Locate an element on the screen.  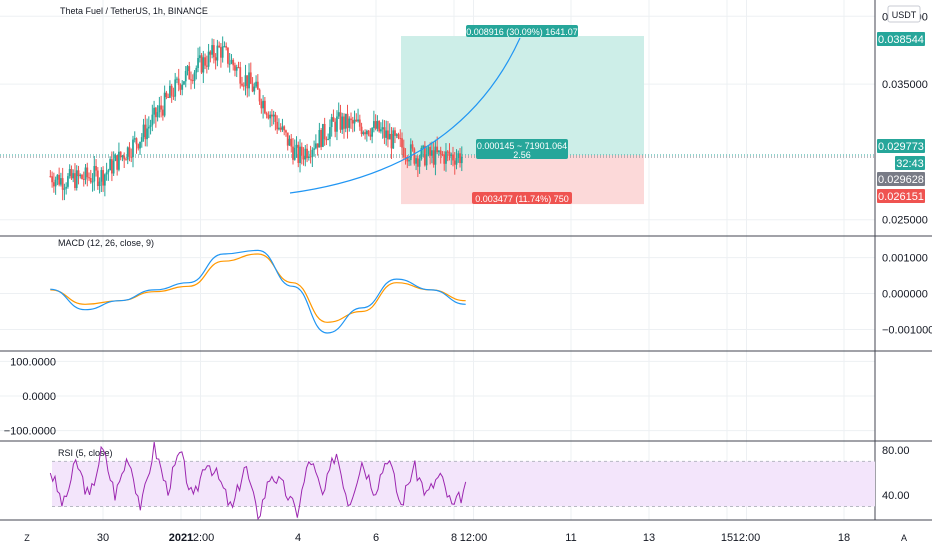
auto-scale-button: A is located at coordinates (904, 538).